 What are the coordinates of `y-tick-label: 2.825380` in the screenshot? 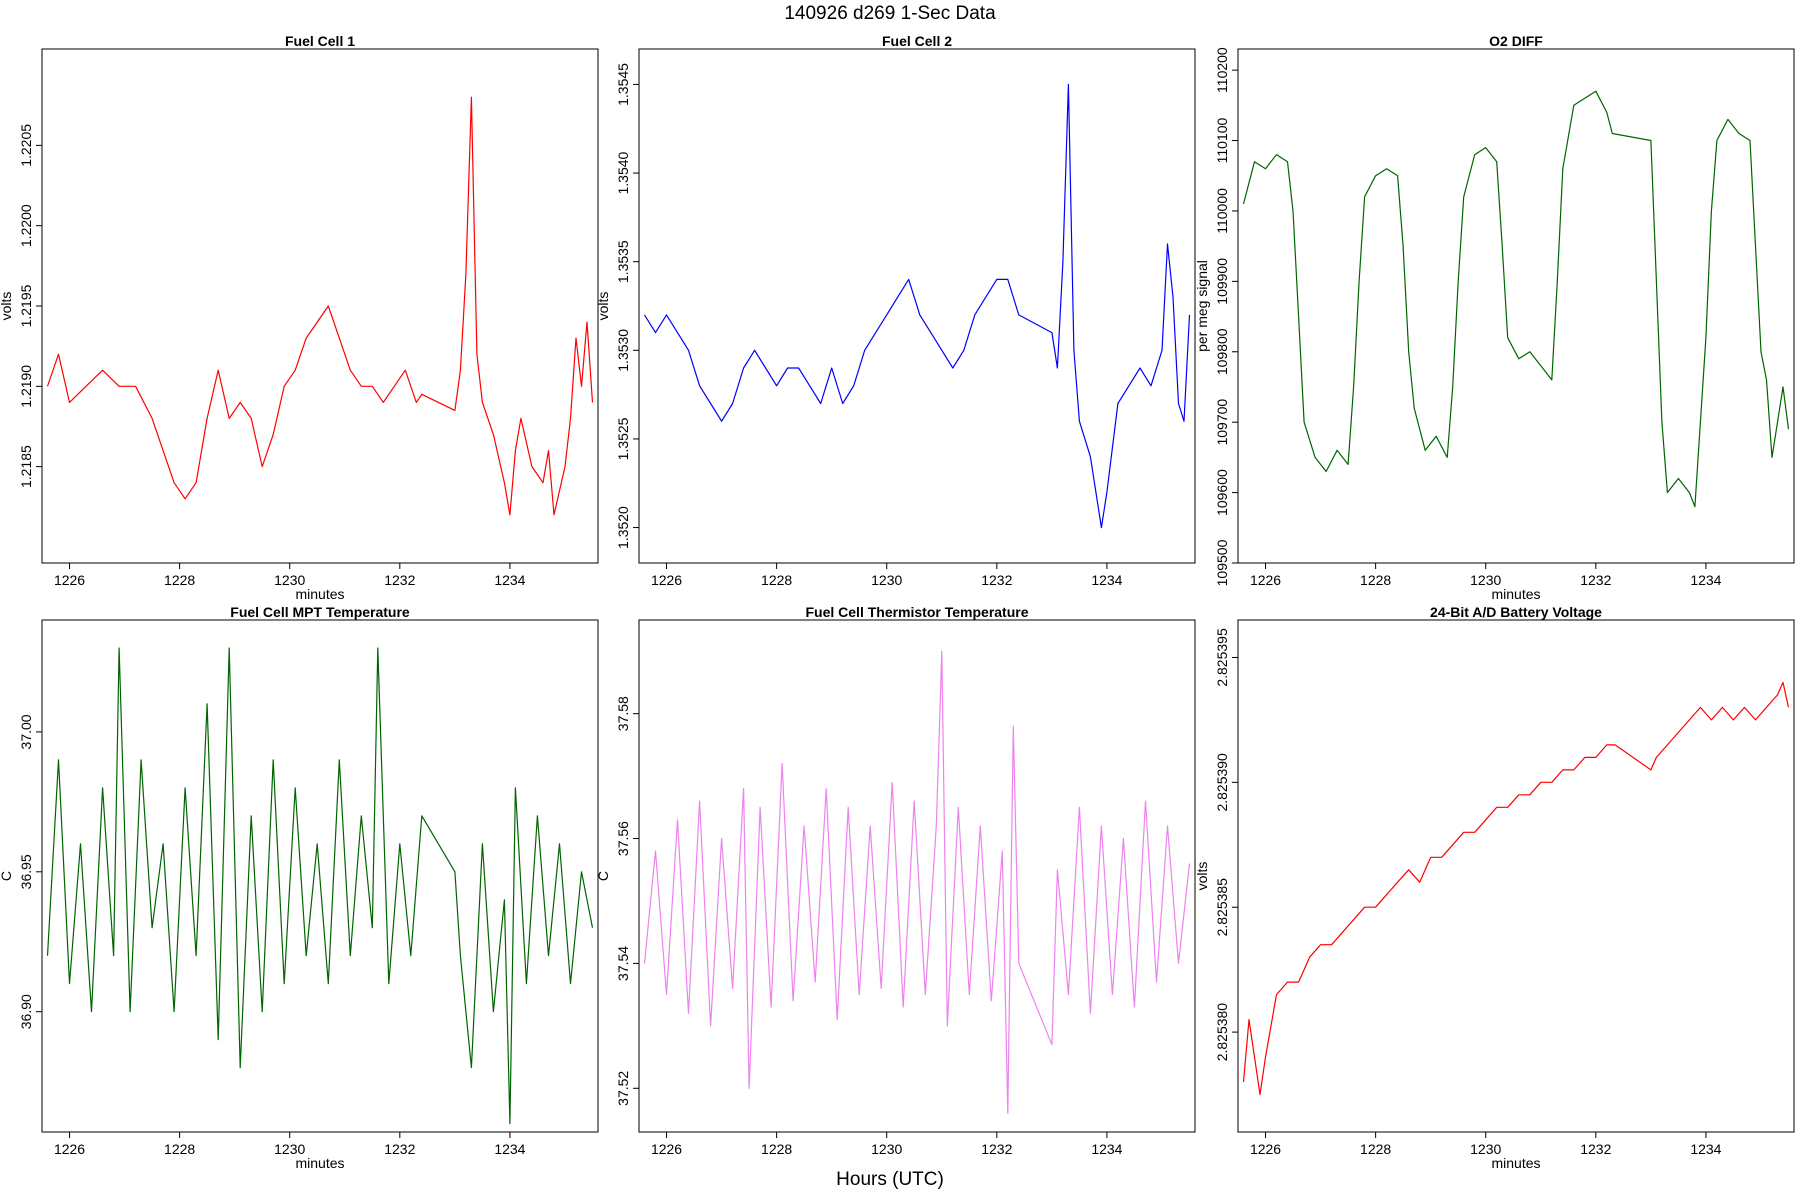 It's located at (1222, 1032).